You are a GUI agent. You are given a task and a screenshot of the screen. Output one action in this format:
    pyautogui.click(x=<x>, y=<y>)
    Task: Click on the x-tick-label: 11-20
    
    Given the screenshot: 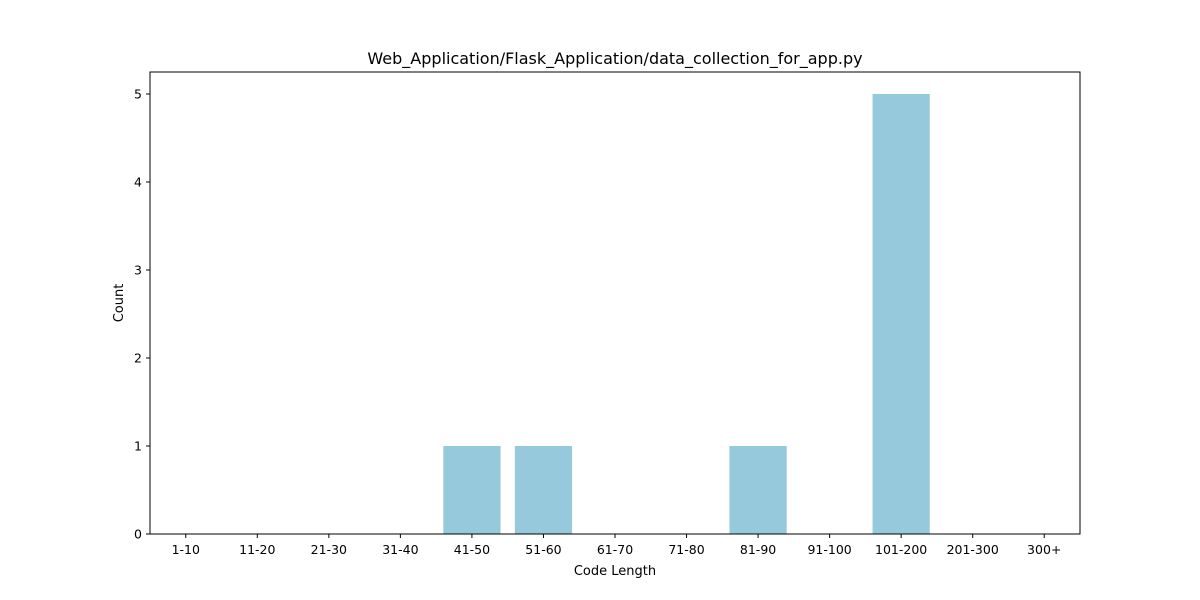 What is the action you would take?
    pyautogui.click(x=257, y=549)
    